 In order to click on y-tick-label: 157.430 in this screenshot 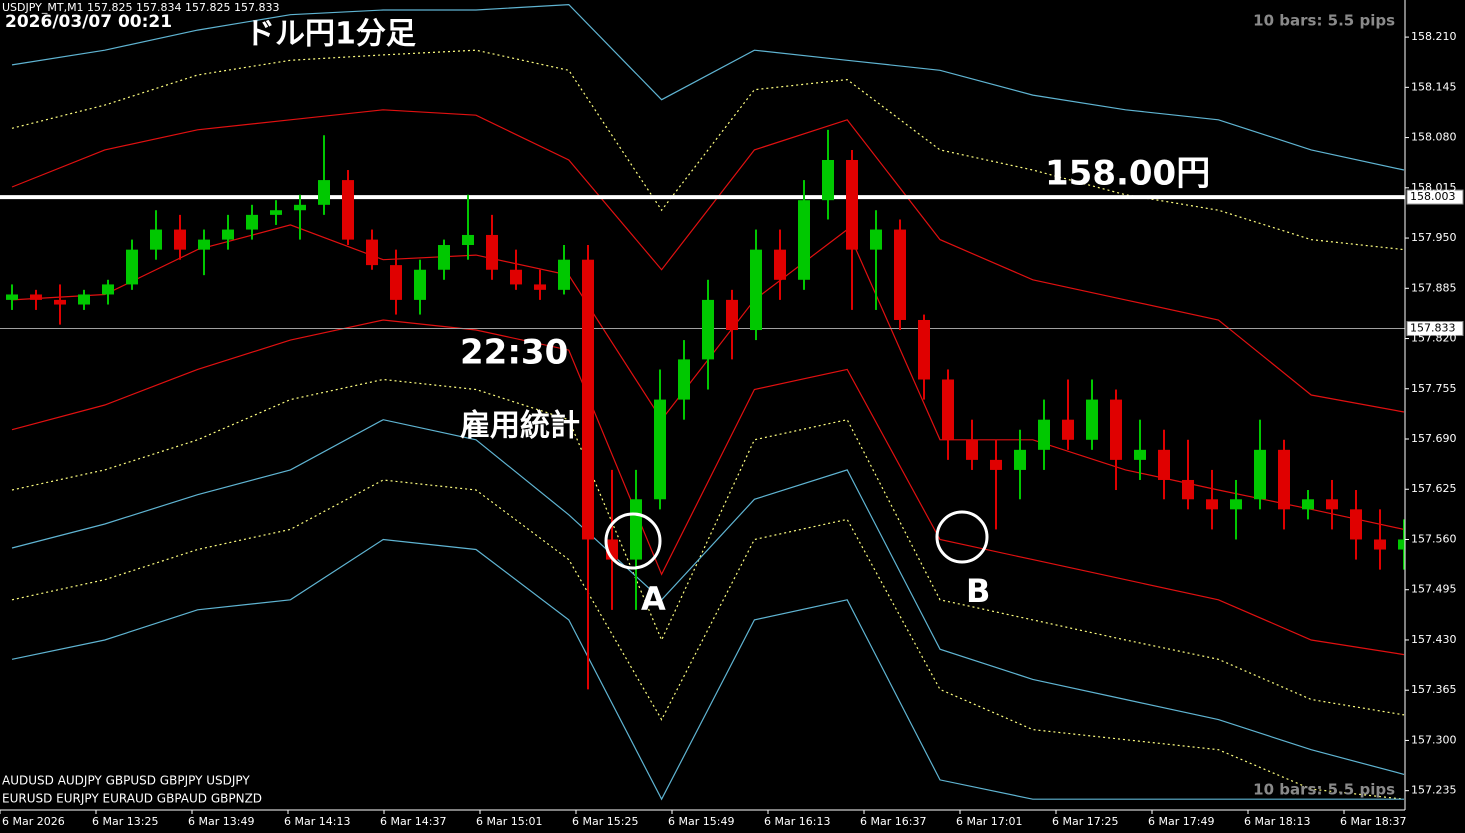, I will do `click(1434, 639)`.